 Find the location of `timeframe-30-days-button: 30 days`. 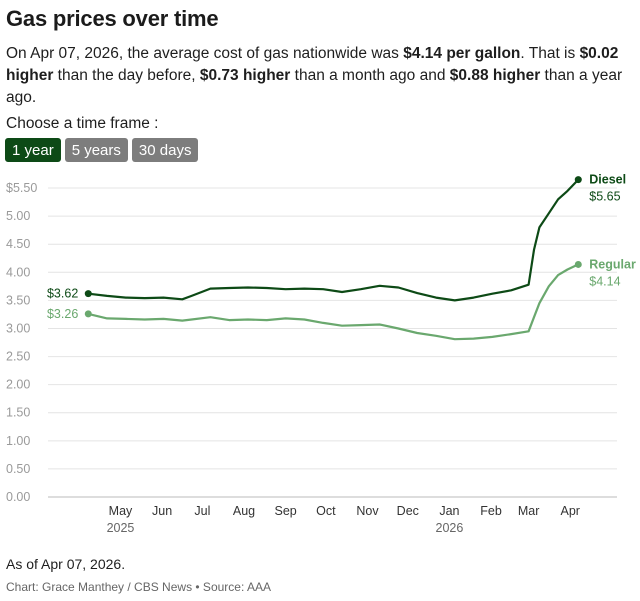

timeframe-30-days-button: 30 days is located at coordinates (165, 150).